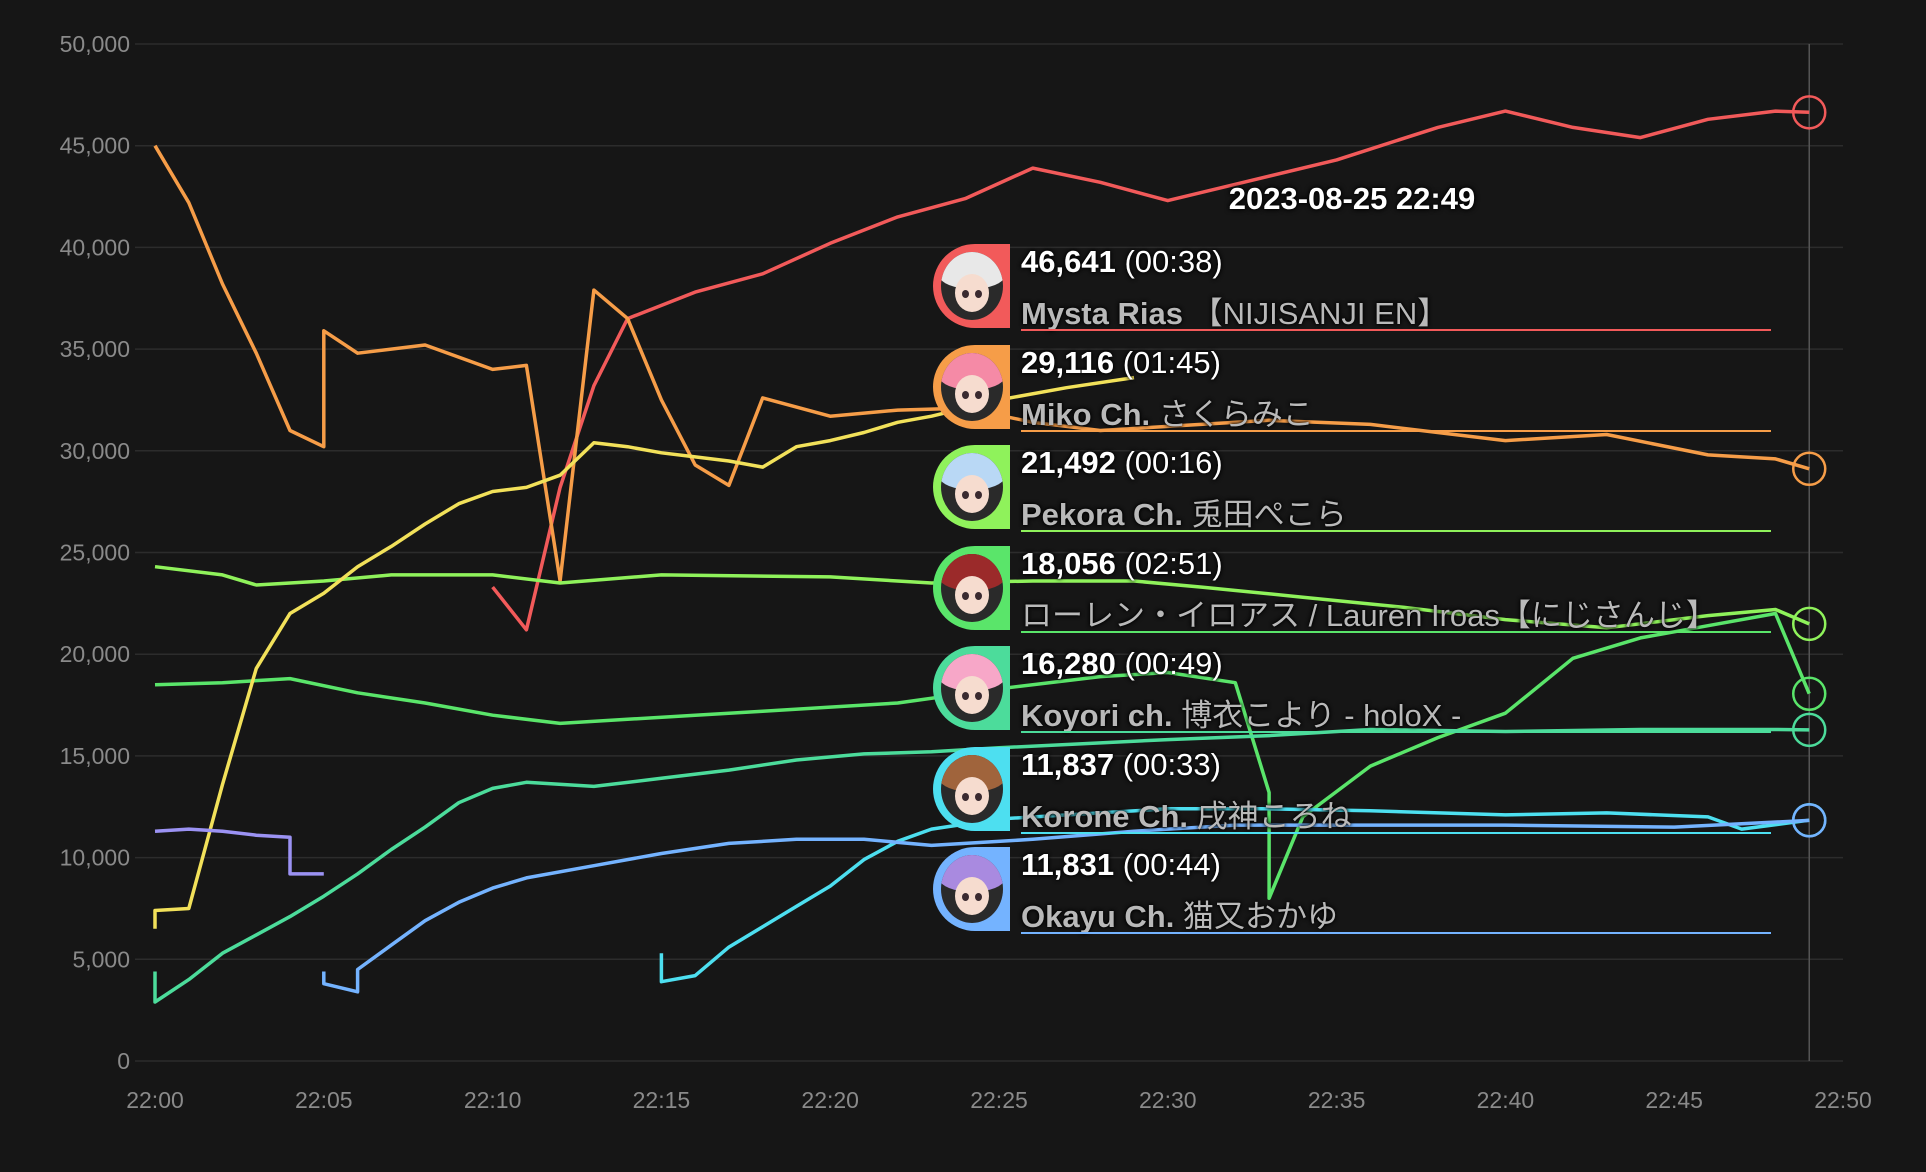  What do you see at coordinates (1843, 1100) in the screenshot?
I see `x-tick-label: 22:50` at bounding box center [1843, 1100].